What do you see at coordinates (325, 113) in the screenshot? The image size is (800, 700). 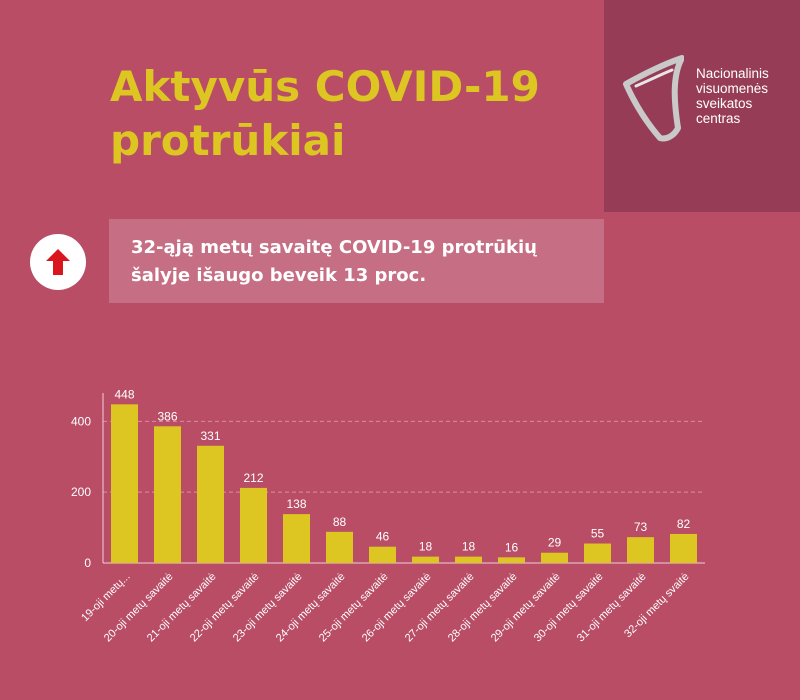 I see `page-title: Aktyvūs COVID-19 protrūkiai` at bounding box center [325, 113].